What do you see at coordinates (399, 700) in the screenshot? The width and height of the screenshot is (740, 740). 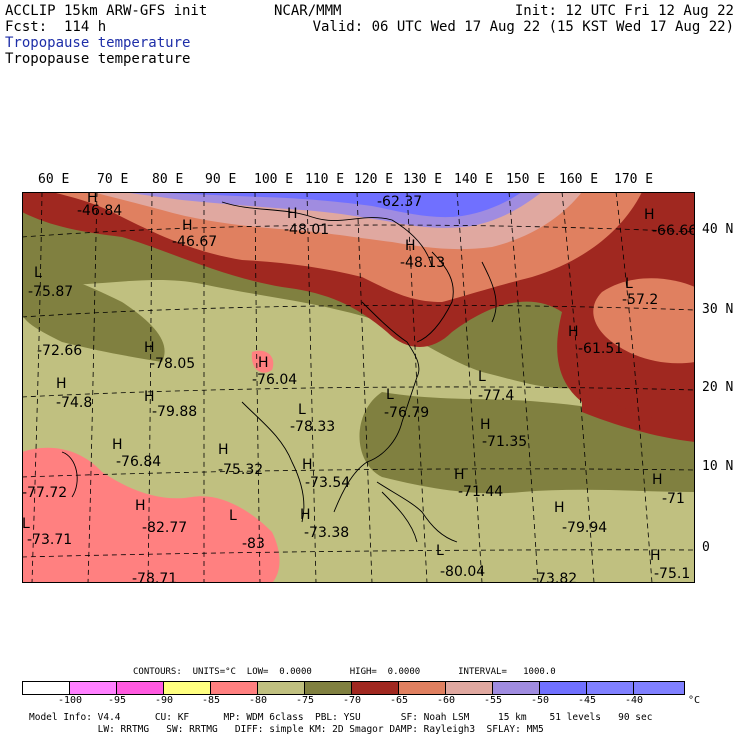 I see `colorbar-label: -65` at bounding box center [399, 700].